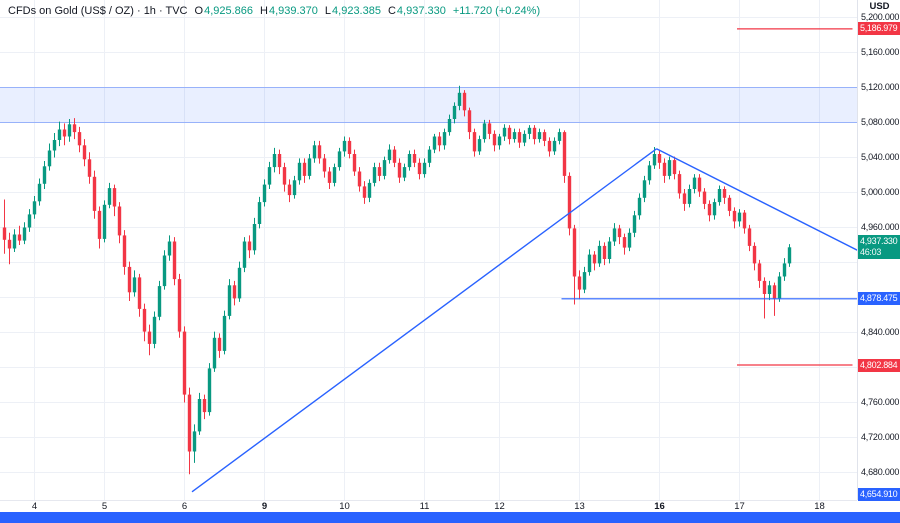  What do you see at coordinates (293, 11) in the screenshot?
I see `high-value: 4,939.370` at bounding box center [293, 11].